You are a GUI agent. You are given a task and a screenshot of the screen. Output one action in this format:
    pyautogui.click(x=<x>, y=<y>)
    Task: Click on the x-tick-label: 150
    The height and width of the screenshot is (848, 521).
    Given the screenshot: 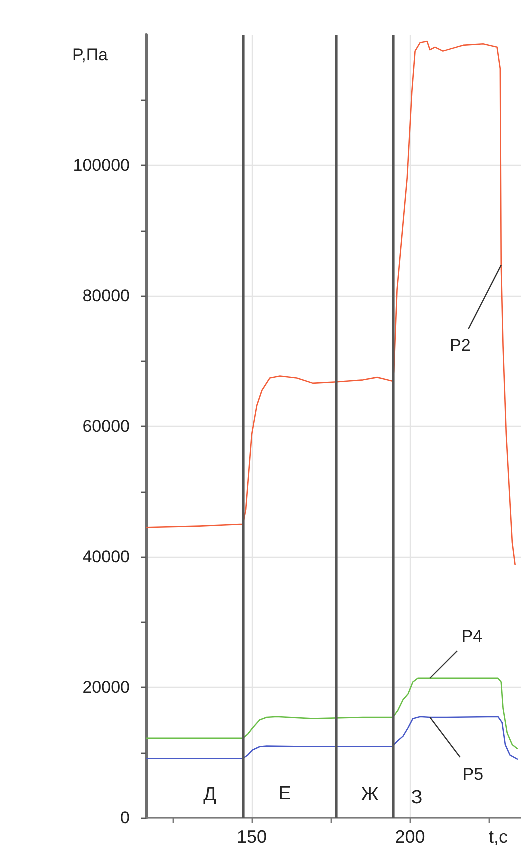 What is the action you would take?
    pyautogui.click(x=252, y=837)
    